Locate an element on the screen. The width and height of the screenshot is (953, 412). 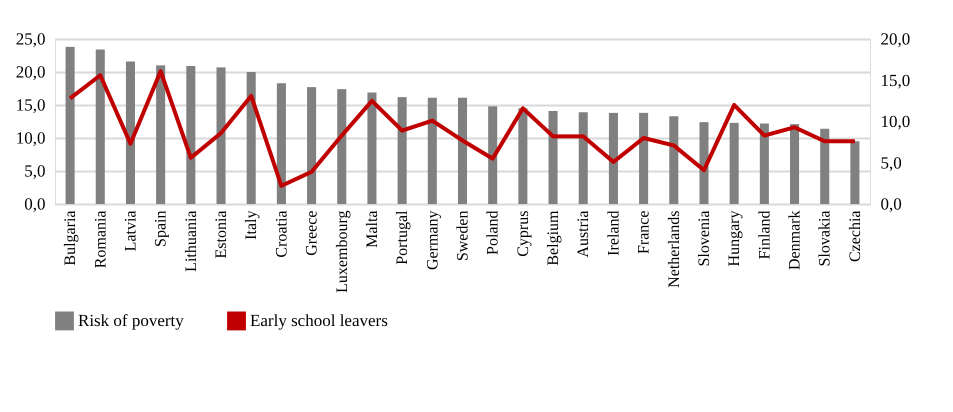
y-tick-label: 25,0 is located at coordinates (31, 39).